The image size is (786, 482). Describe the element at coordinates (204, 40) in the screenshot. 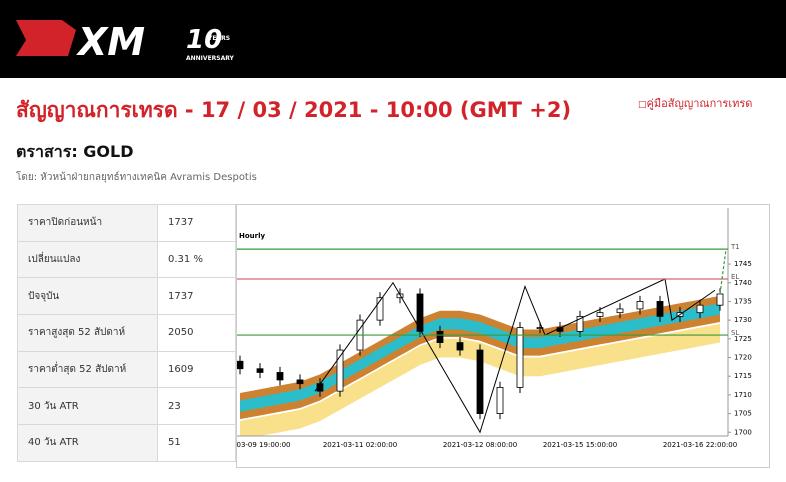

I see `badge-number: 10` at that location.